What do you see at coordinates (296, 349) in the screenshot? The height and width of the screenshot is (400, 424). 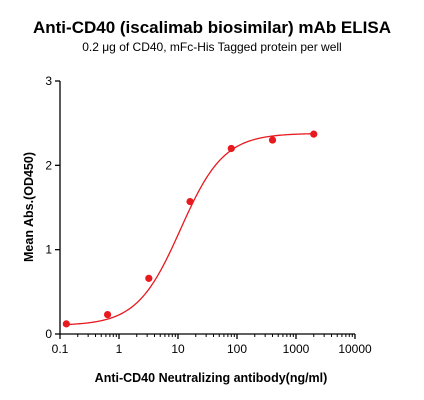 I see `x-tick-label: 1000` at bounding box center [296, 349].